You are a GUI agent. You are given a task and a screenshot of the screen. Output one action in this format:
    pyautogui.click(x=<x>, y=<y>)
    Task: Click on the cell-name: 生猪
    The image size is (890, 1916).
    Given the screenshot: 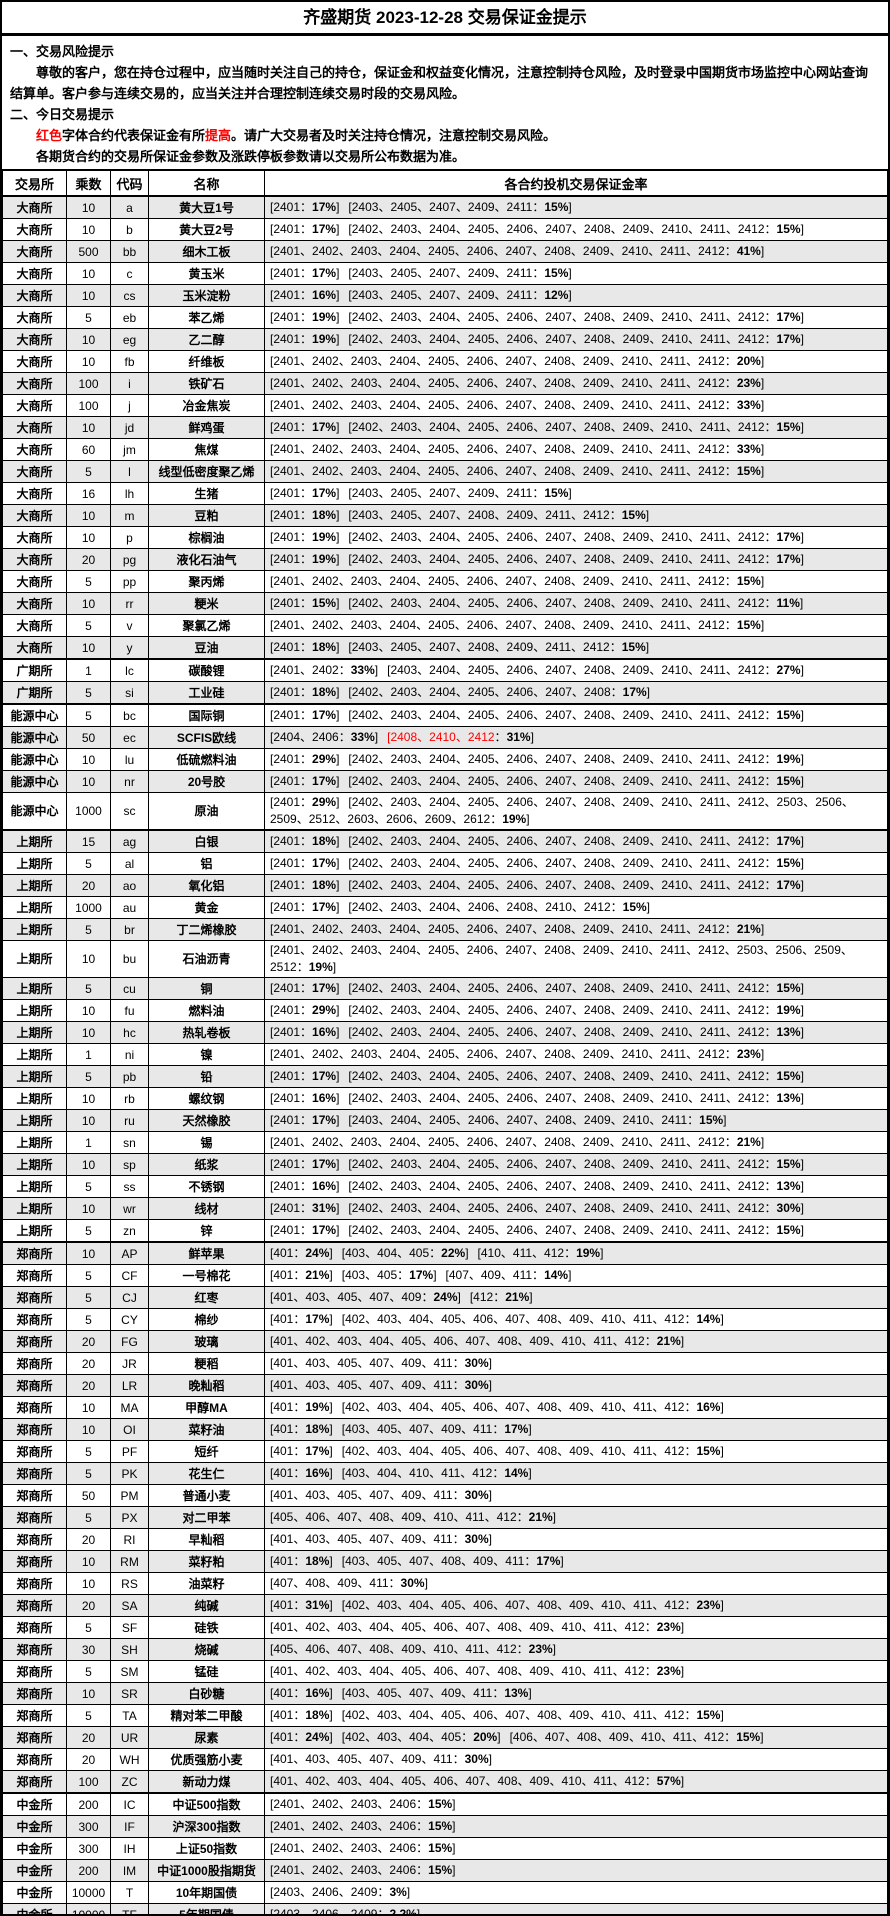 What is the action you would take?
    pyautogui.click(x=206, y=493)
    